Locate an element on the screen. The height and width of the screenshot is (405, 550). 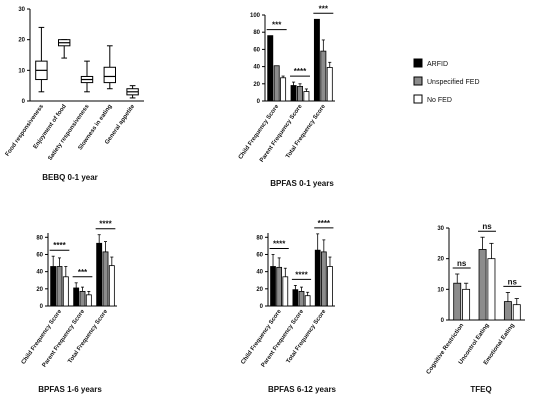
legend: ARFID Unspecified FED No FED is located at coordinates (446, 81).